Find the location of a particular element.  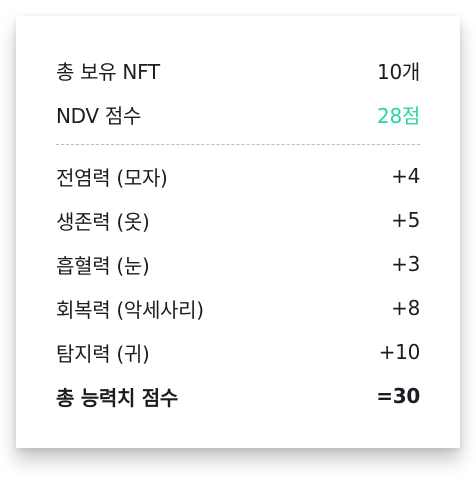

ndv-score-row: NDV 점수 28점 is located at coordinates (238, 114).